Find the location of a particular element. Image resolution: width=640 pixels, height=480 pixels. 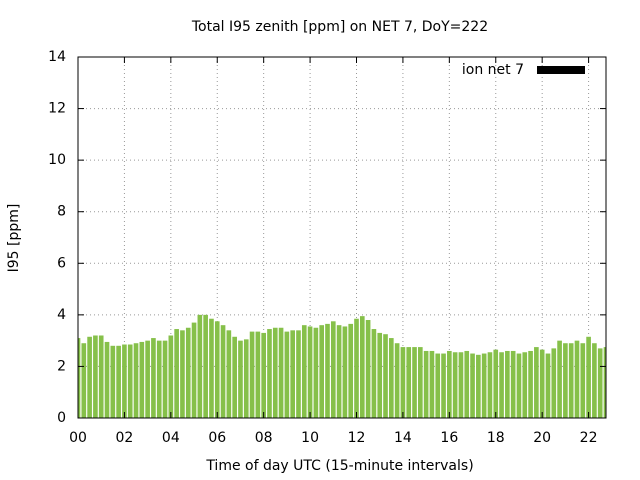

x-tick-label: 14 is located at coordinates (403, 438).